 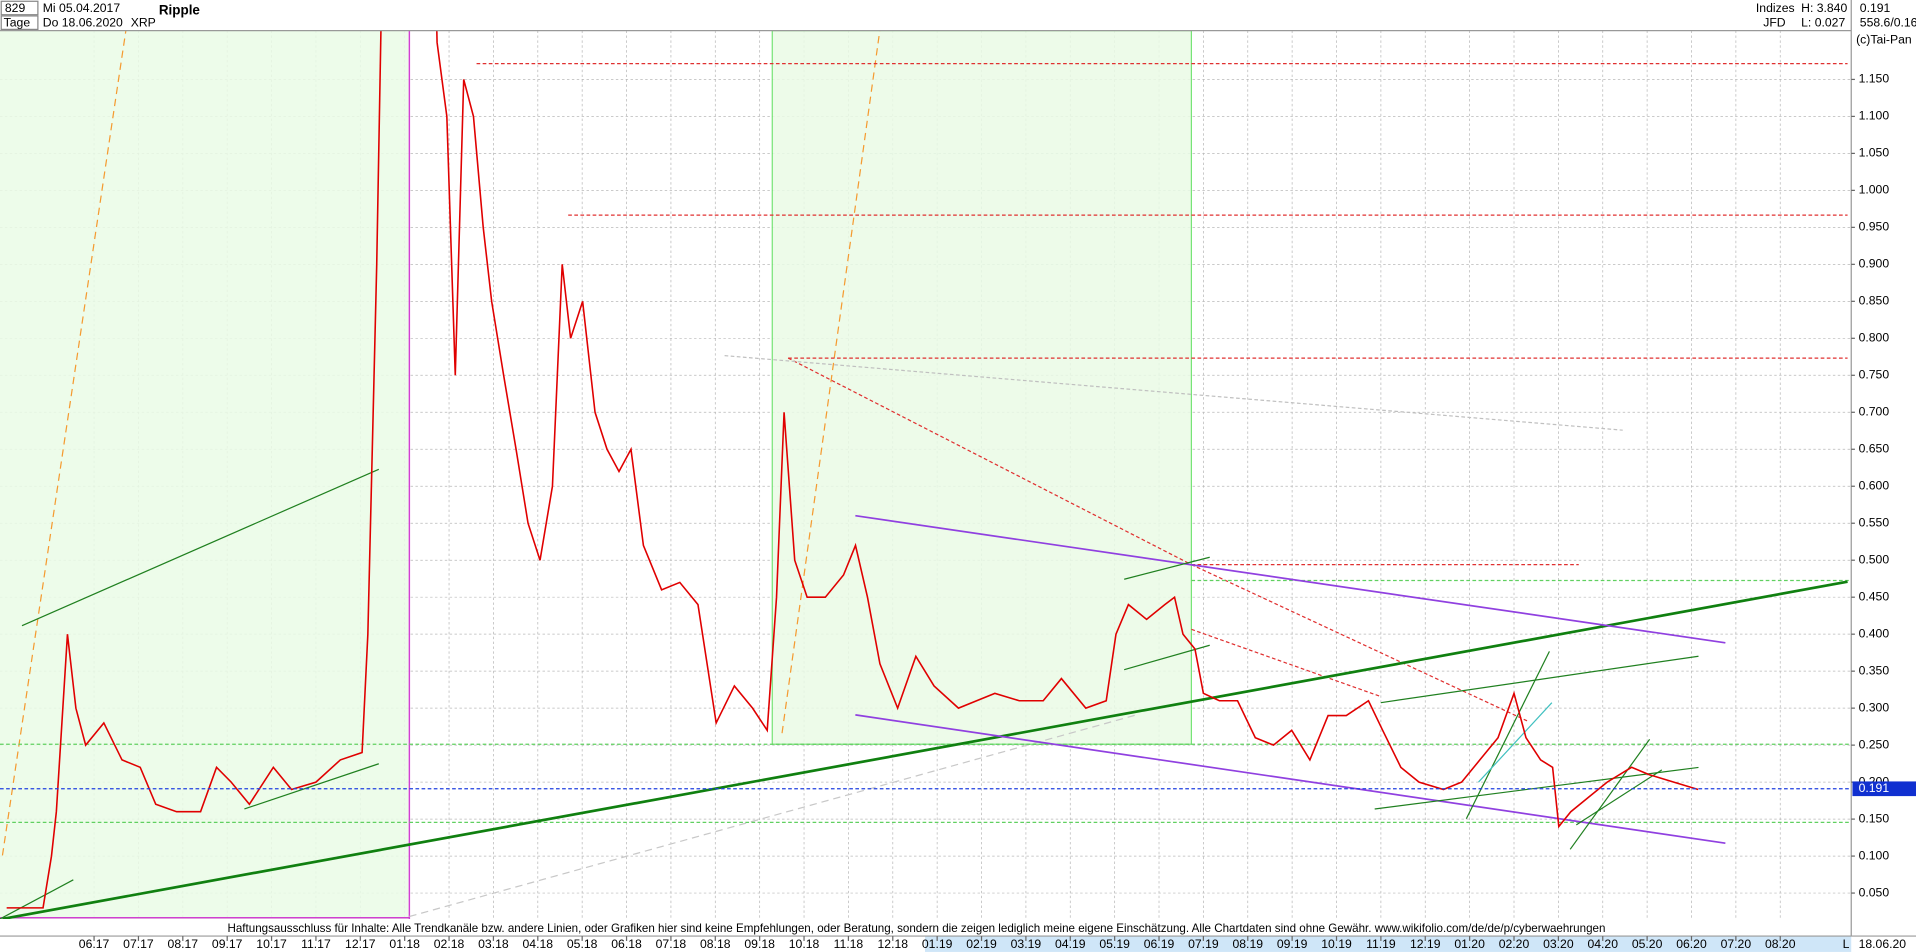 What do you see at coordinates (849, 944) in the screenshot?
I see `x-tick-label: 11.18` at bounding box center [849, 944].